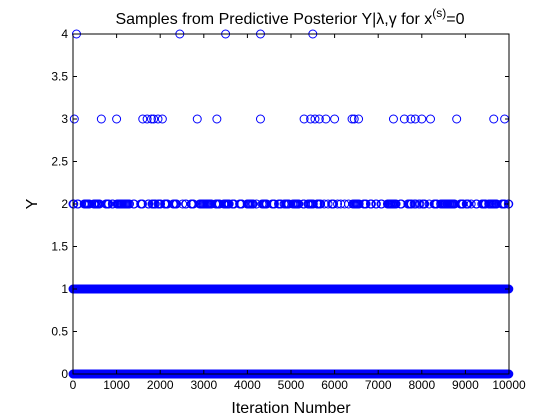 This screenshot has height=420, width=560. I want to click on y-tick-label: 4, so click(64, 34).